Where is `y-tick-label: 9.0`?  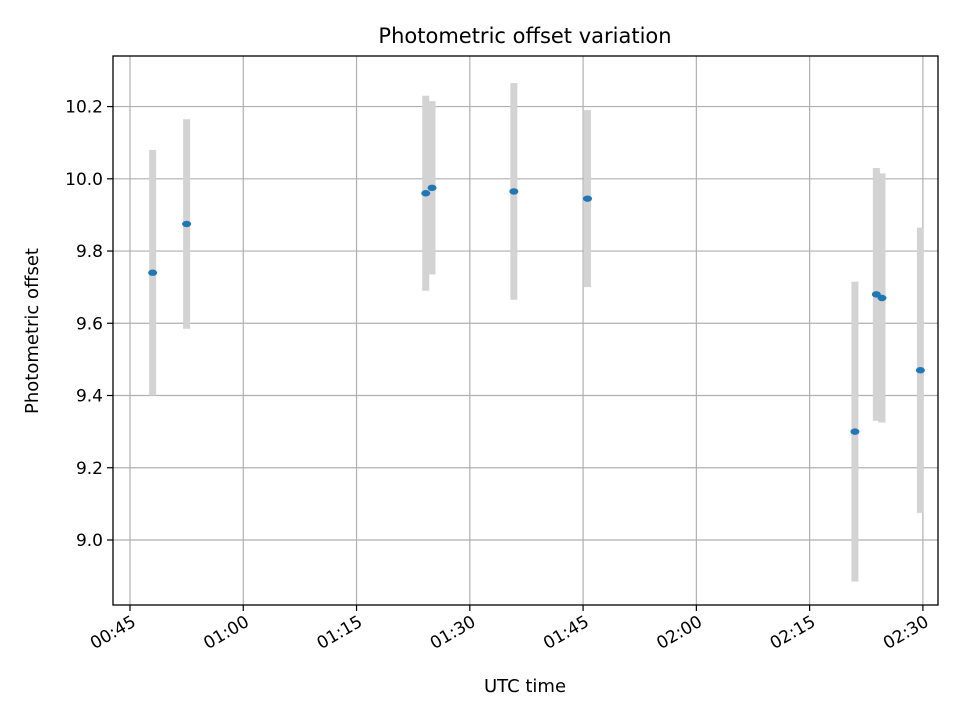 y-tick-label: 9.0 is located at coordinates (89, 541).